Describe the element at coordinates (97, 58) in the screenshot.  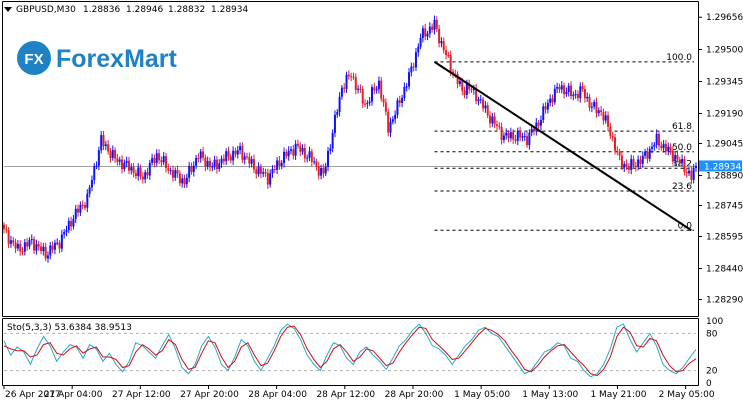
I see `forexmart-logo: FX ForexMart` at that location.